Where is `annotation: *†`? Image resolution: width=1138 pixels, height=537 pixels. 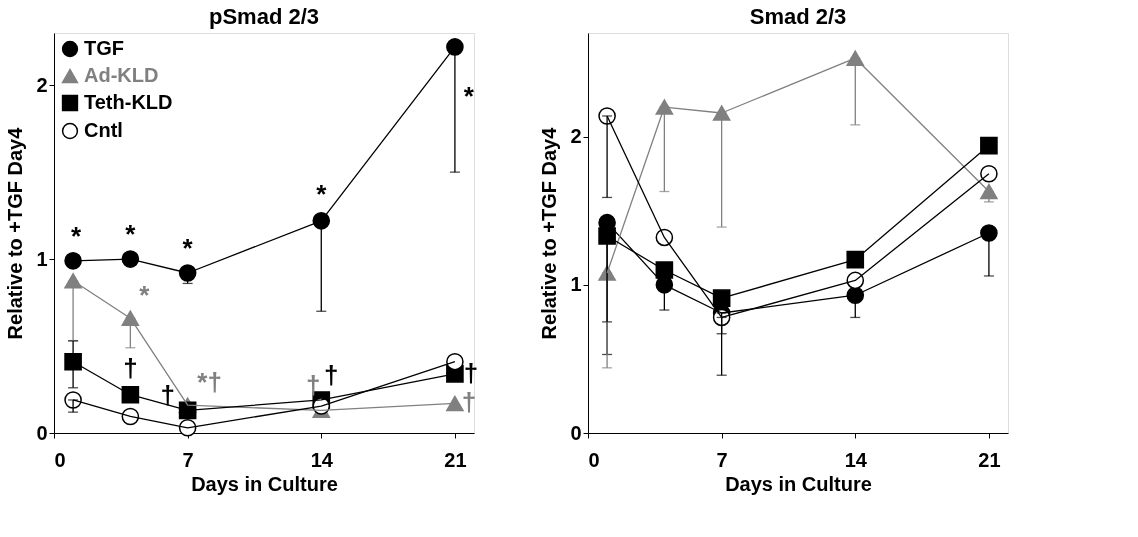 annotation: *† is located at coordinates (209, 382).